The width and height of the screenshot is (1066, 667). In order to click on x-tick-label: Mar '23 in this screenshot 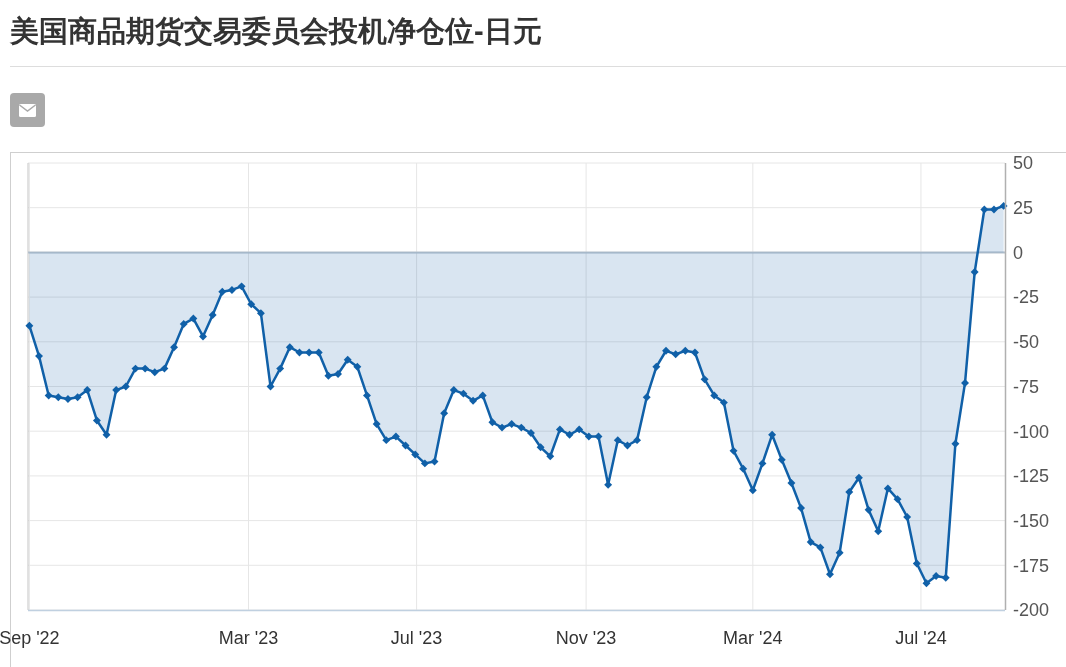, I will do `click(248, 638)`.